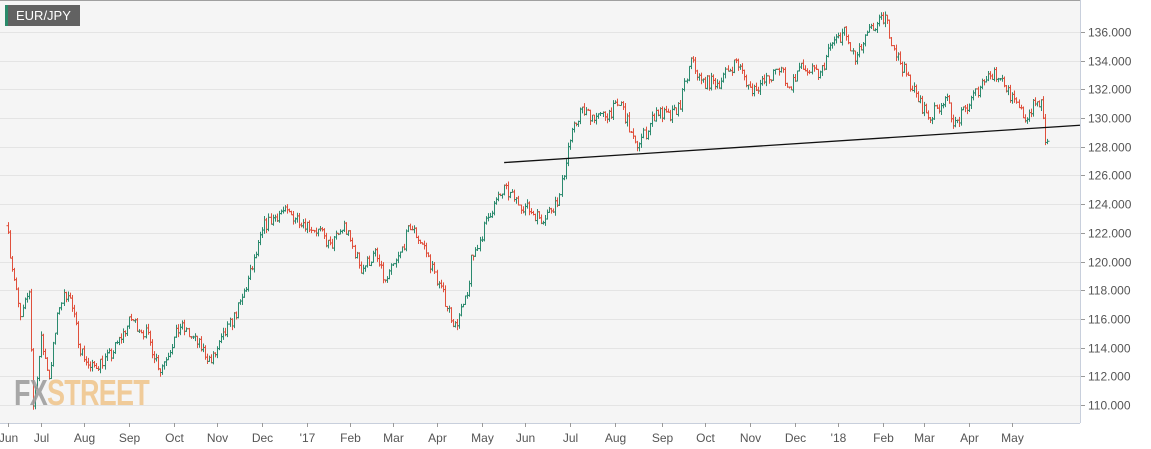  What do you see at coordinates (1047, 141) in the screenshot?
I see `ohlc-bar` at bounding box center [1047, 141].